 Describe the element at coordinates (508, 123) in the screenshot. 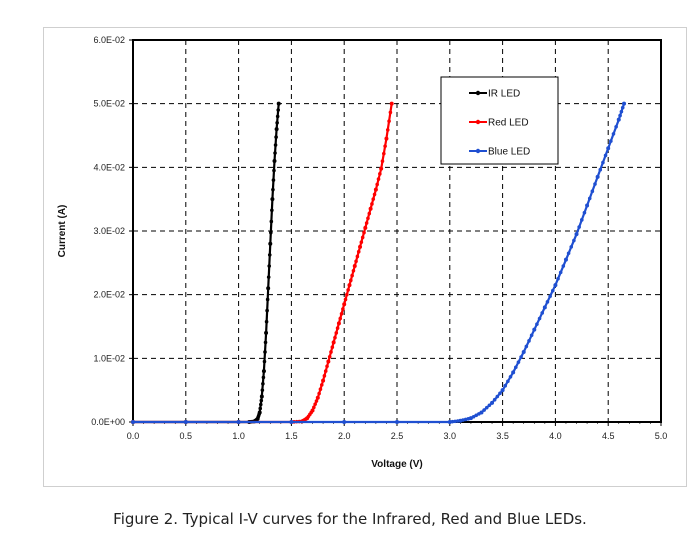

I see `legend-label: Red LED` at that location.